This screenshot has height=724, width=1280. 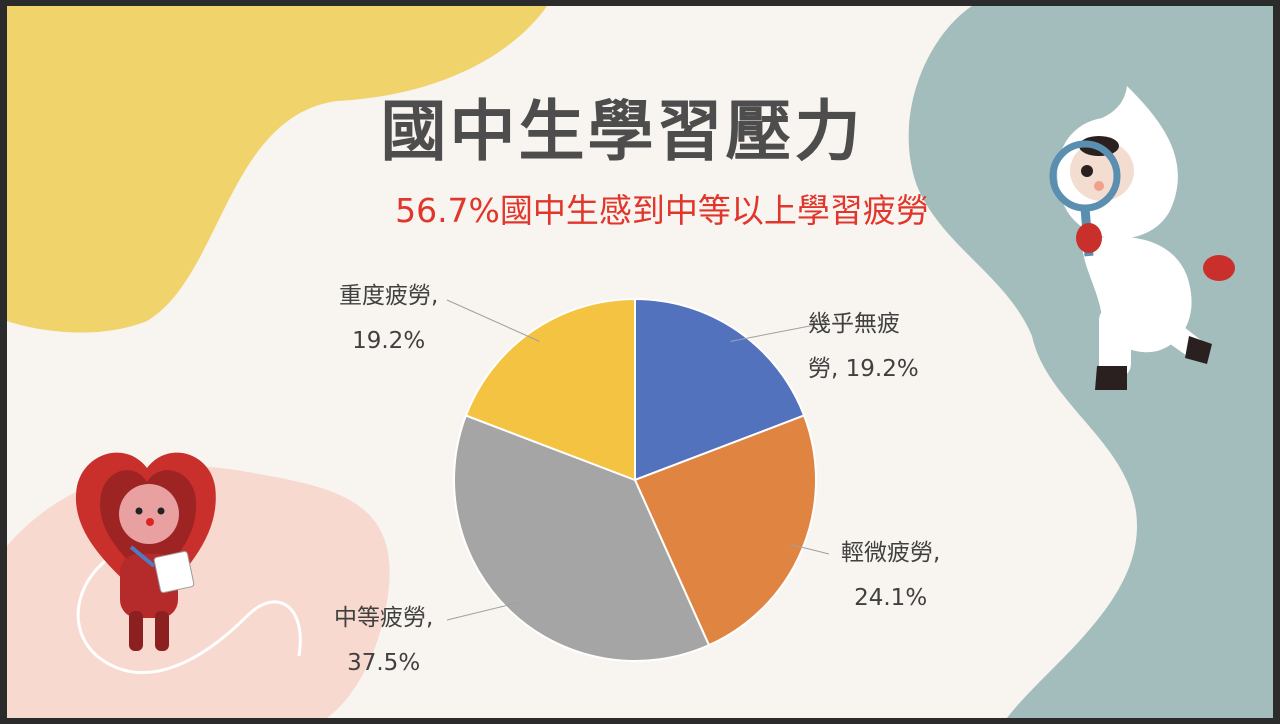 What do you see at coordinates (1115, 342) in the screenshot?
I see `explorer-leg-left` at bounding box center [1115, 342].